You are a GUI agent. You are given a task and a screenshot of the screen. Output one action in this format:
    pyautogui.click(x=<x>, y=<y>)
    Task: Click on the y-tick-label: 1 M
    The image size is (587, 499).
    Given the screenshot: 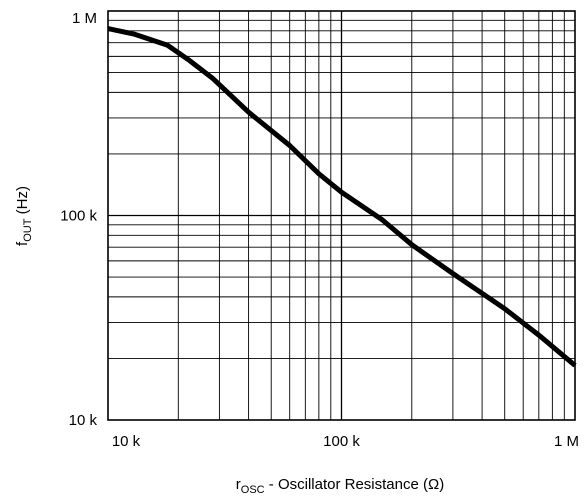 What is the action you would take?
    pyautogui.click(x=84, y=18)
    